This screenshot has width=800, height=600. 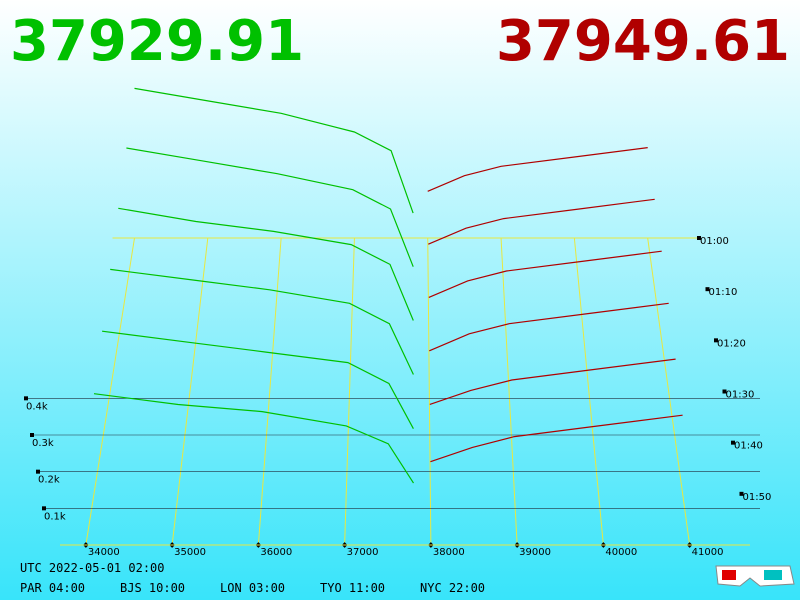 What do you see at coordinates (621, 552) in the screenshot?
I see `x-tick-label: 40000` at bounding box center [621, 552].